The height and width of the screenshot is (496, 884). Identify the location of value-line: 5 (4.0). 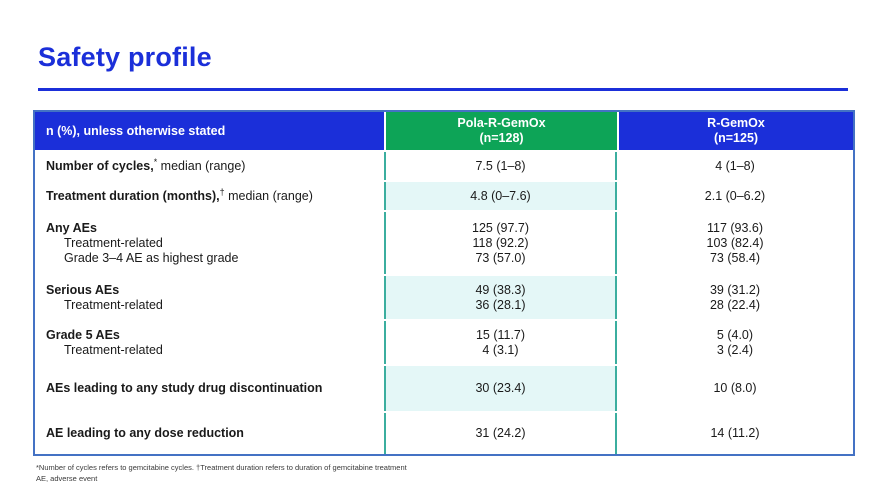
(735, 334).